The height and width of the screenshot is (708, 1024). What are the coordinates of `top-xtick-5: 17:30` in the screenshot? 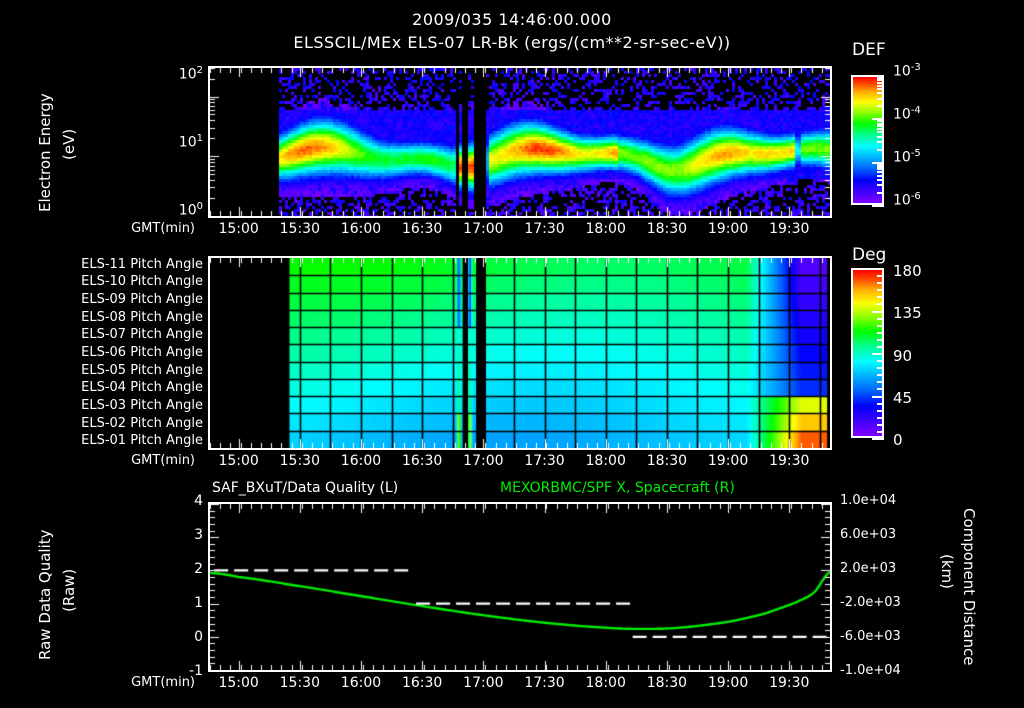 It's located at (544, 229).